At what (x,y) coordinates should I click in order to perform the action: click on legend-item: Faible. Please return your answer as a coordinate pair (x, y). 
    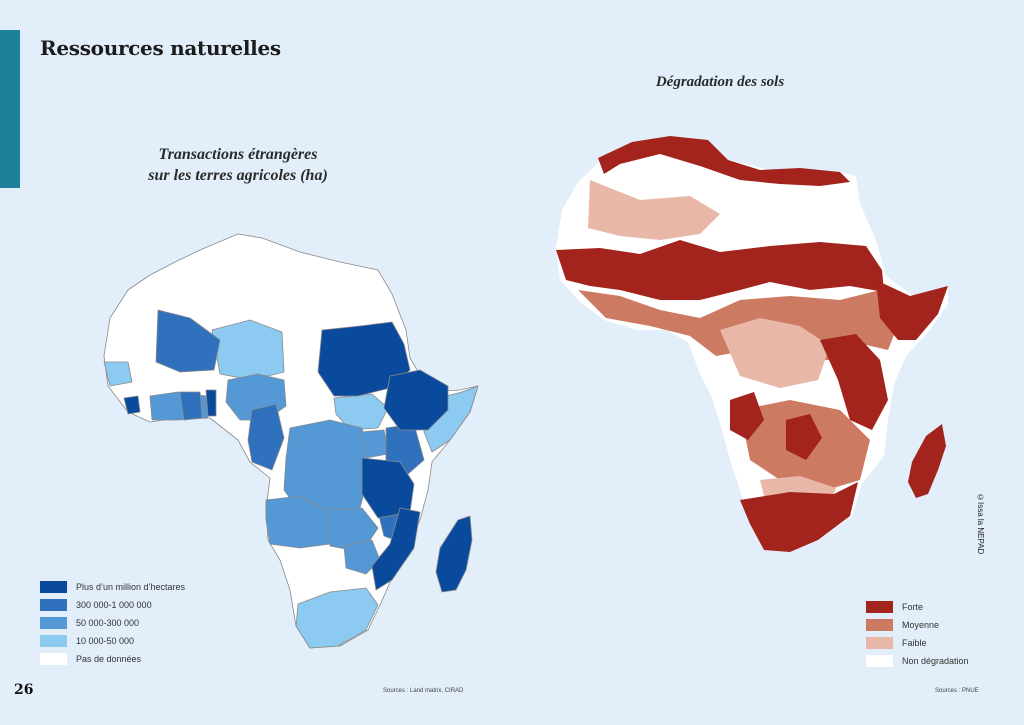
    Looking at the image, I should click on (917, 643).